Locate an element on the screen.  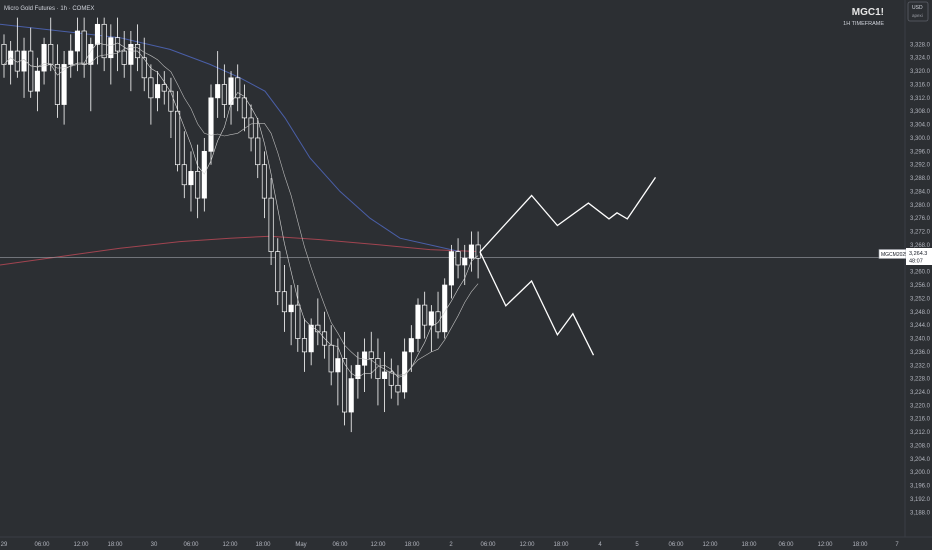
contract-badge: MGCM2025 is located at coordinates (893, 254).